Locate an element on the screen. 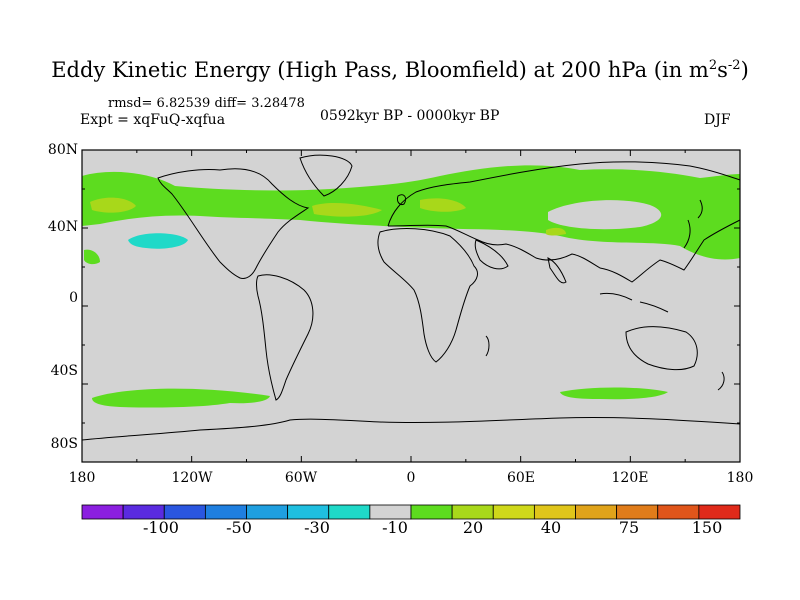 The height and width of the screenshot is (600, 800). anomaly-patch-east-asia is located at coordinates (556, 231).